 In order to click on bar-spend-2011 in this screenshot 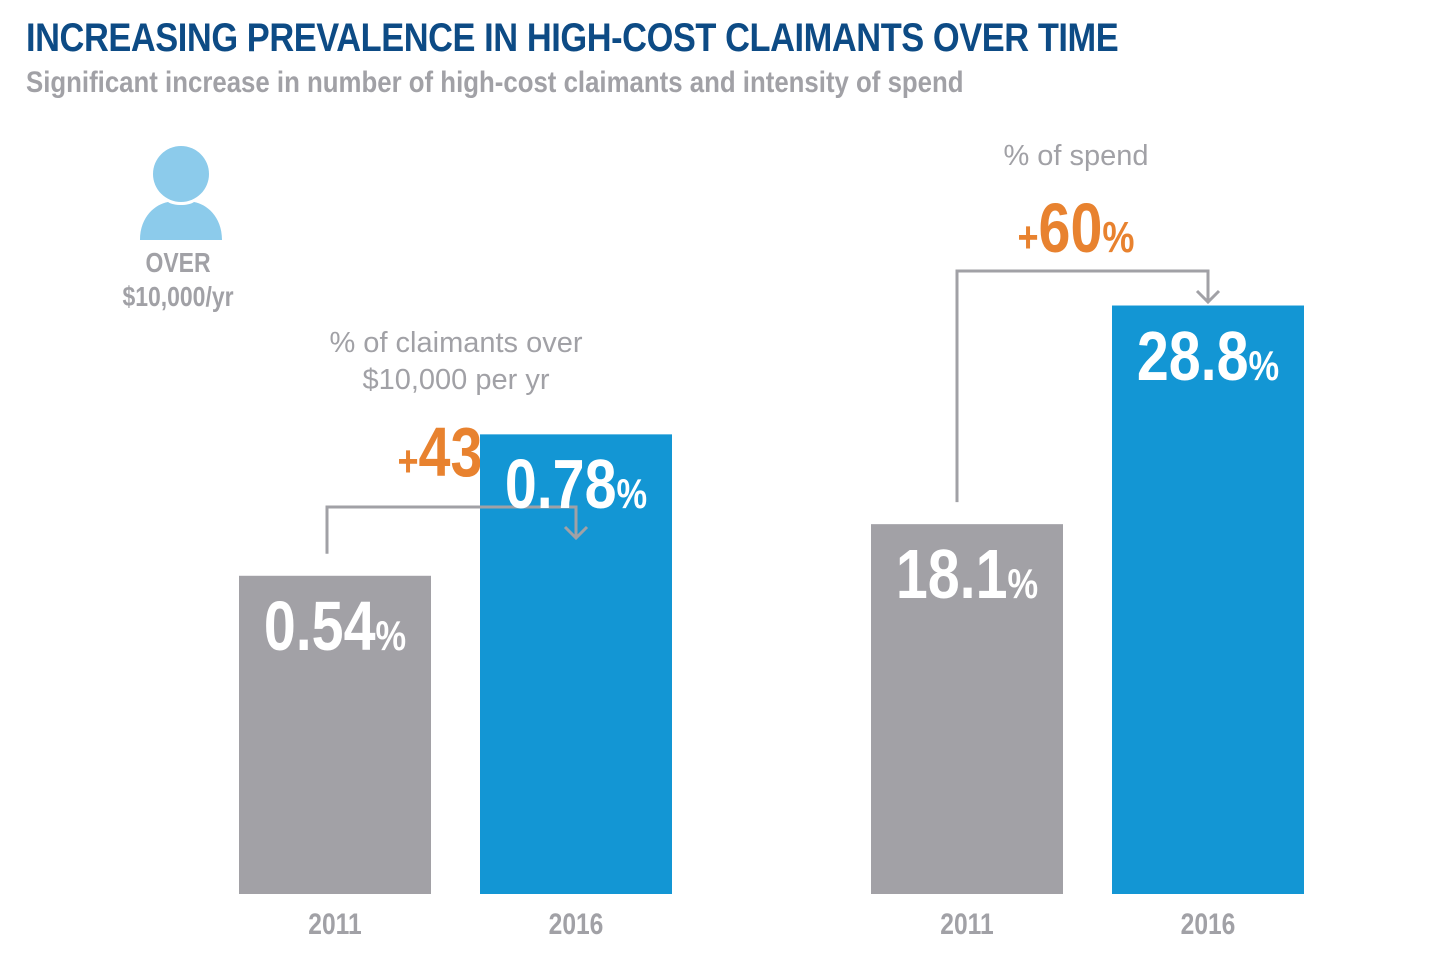, I will do `click(967, 709)`.